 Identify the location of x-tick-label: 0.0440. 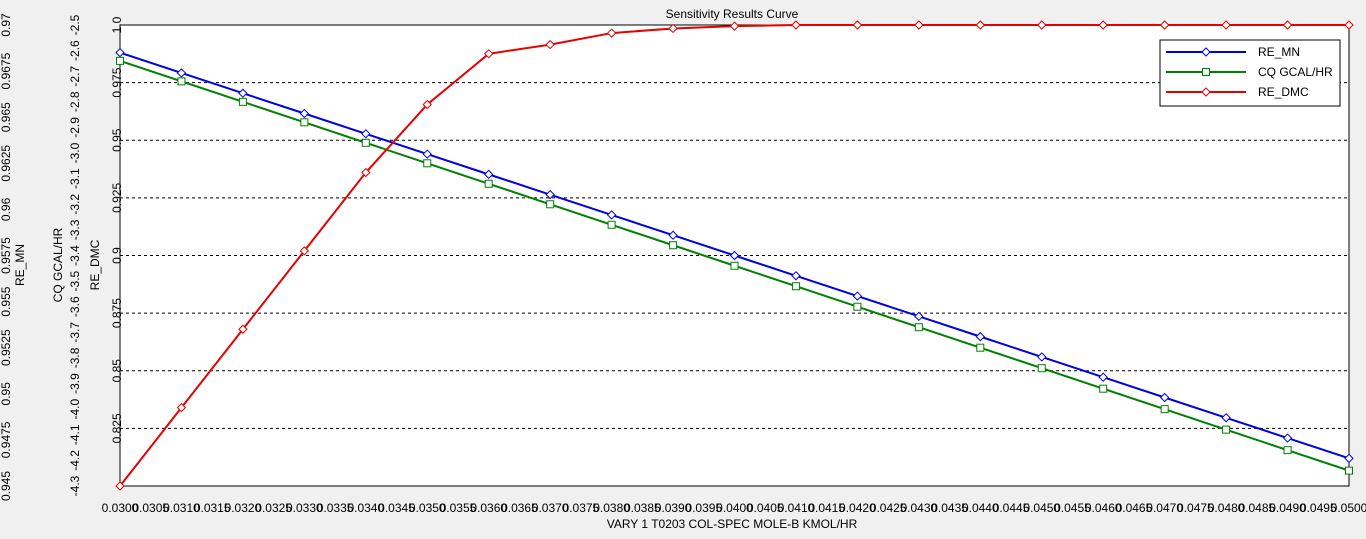
(980, 508).